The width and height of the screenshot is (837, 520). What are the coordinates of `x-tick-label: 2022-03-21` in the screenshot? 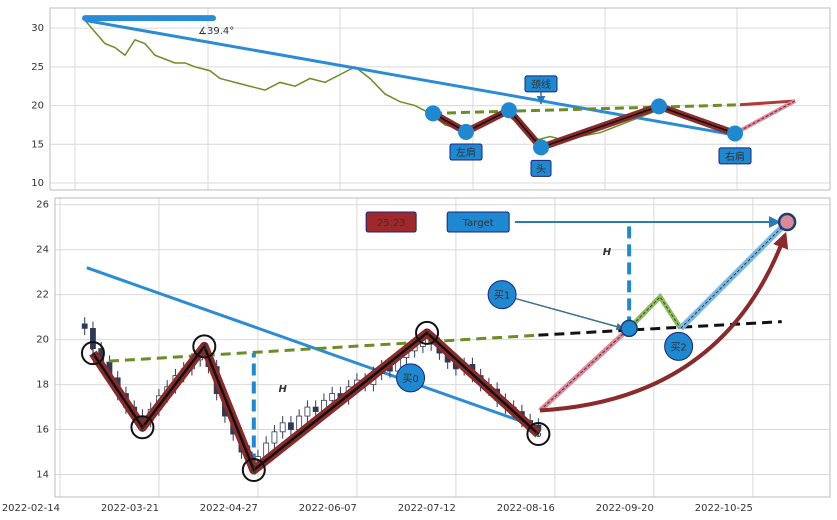 It's located at (130, 508).